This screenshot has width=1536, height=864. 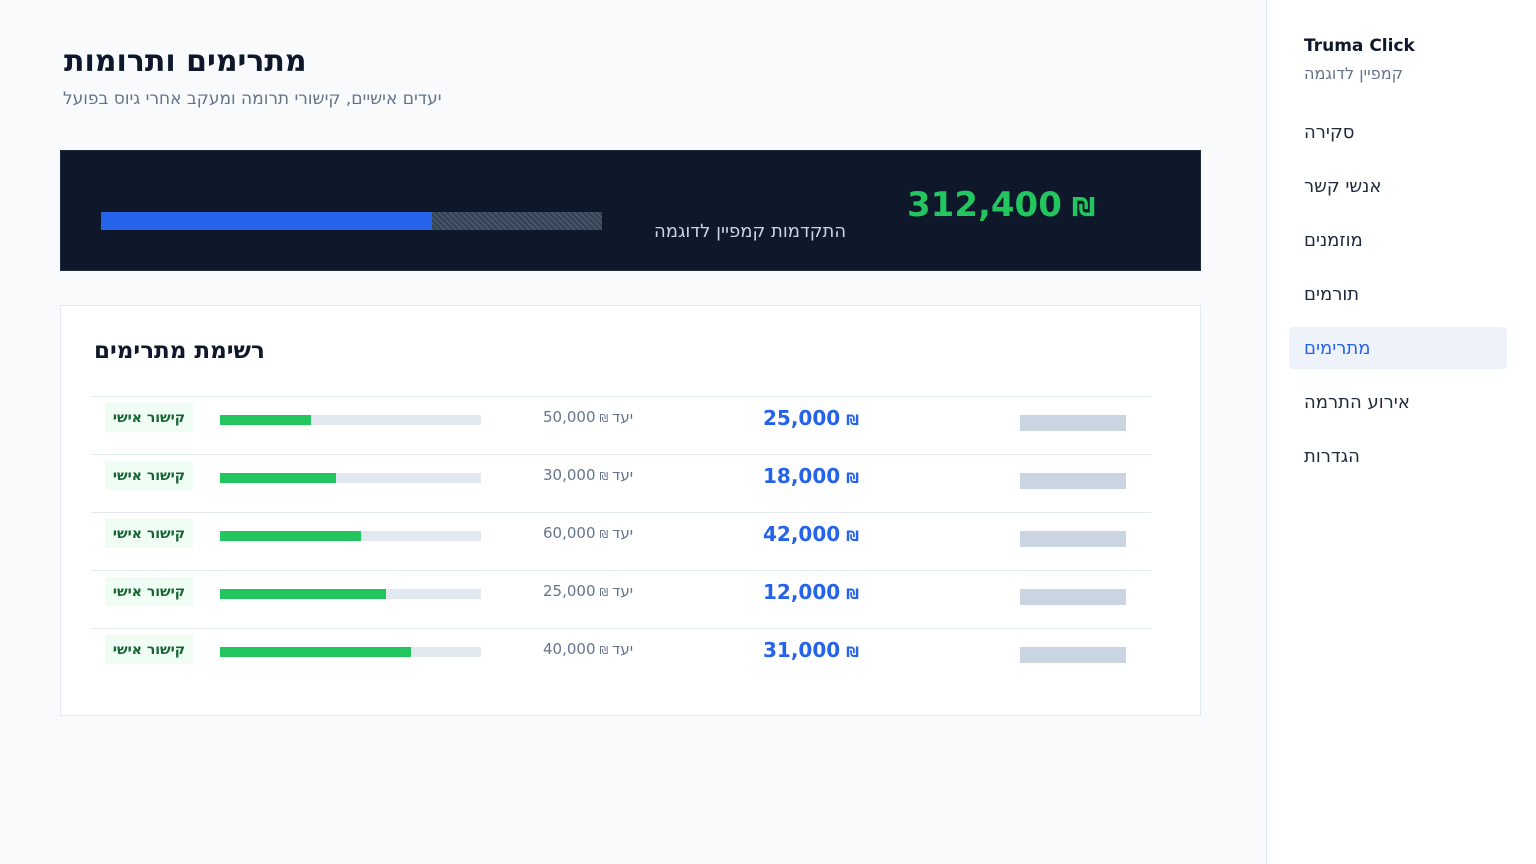 What do you see at coordinates (1332, 294) in the screenshot?
I see `sidebar-item-label: תורמים` at bounding box center [1332, 294].